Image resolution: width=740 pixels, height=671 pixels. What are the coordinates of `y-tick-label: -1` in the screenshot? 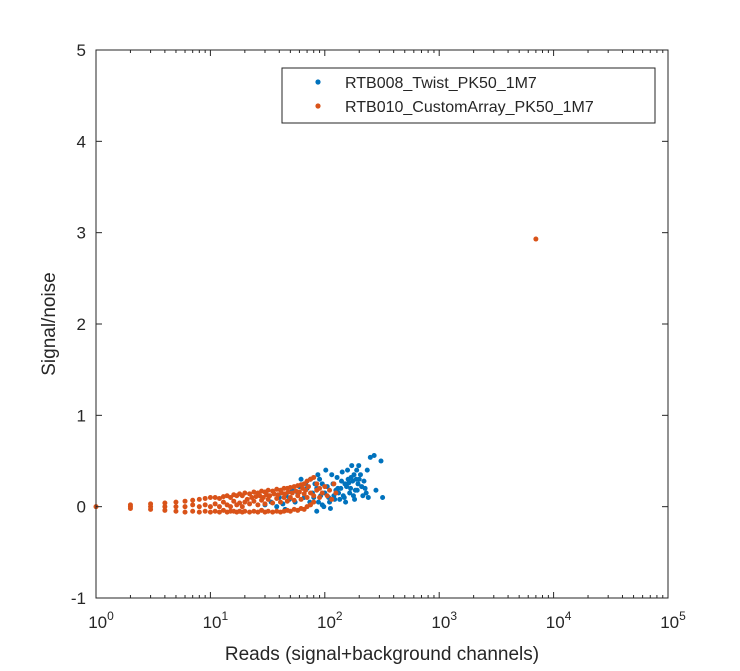 It's located at (78, 598).